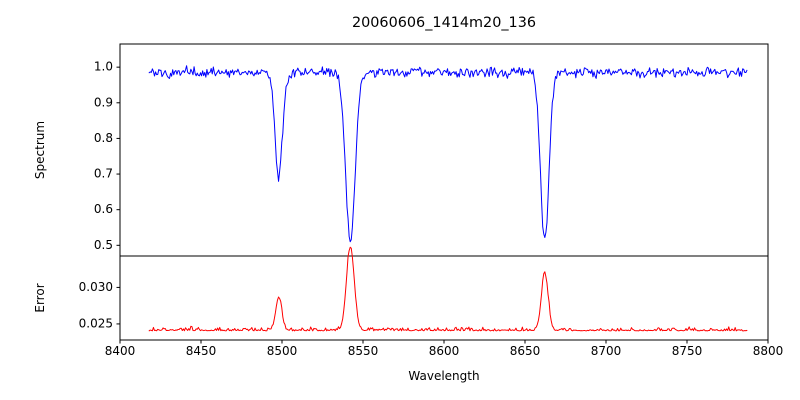  What do you see at coordinates (103, 245) in the screenshot?
I see `spectrum-y-tick-label: 0.5` at bounding box center [103, 245].